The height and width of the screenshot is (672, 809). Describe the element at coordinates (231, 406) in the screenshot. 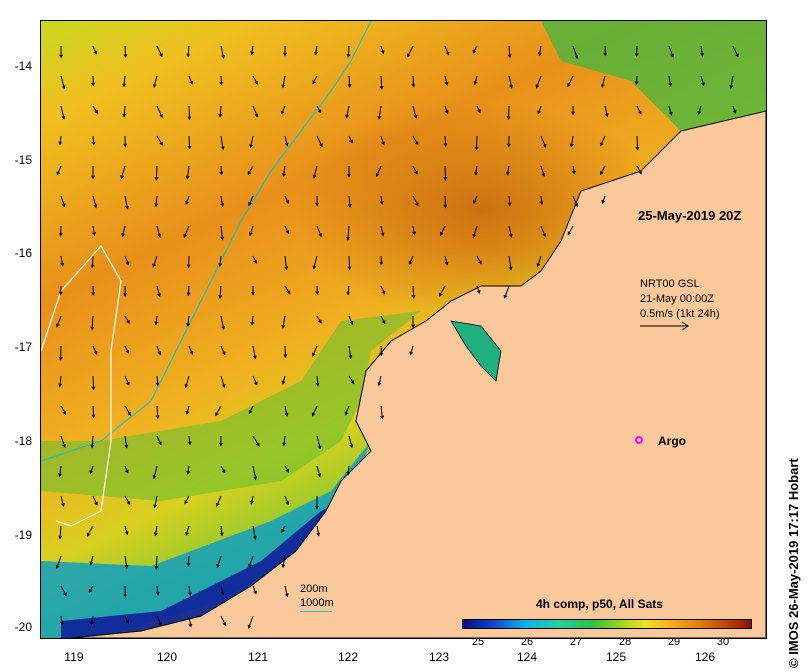

I see `cool-coastal-band` at that location.